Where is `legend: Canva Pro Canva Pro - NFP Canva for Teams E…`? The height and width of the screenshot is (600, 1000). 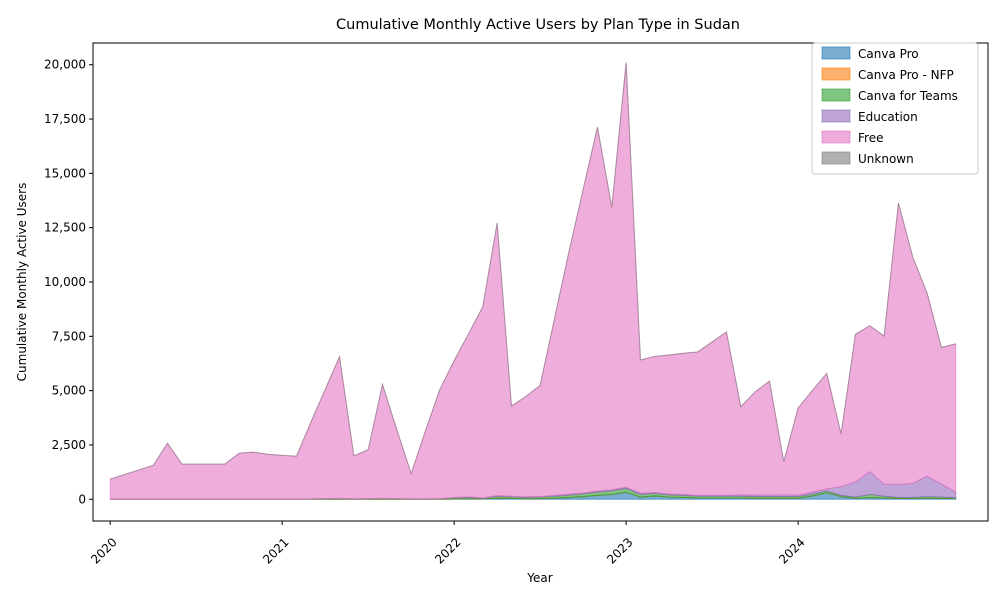
legend: Canva Pro Canva Pro - NFP Canva for Teams E… is located at coordinates (895, 108).